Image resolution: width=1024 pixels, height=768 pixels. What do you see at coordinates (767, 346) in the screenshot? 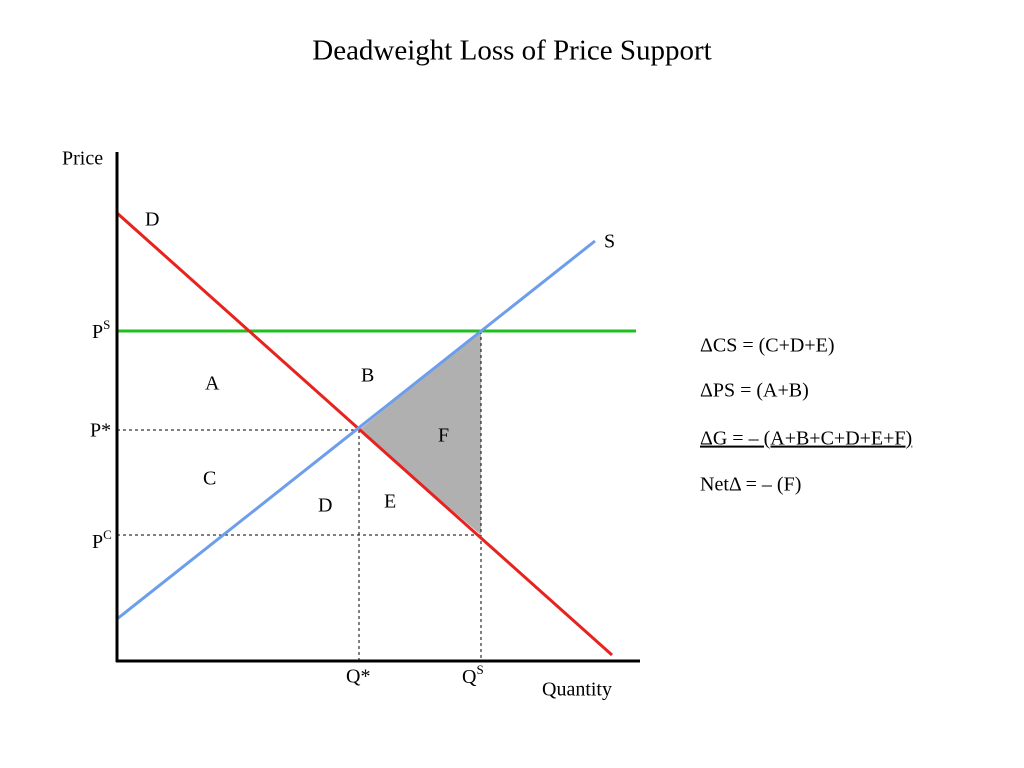
I see `equation: ΔCS = (C+D+E)` at bounding box center [767, 346].